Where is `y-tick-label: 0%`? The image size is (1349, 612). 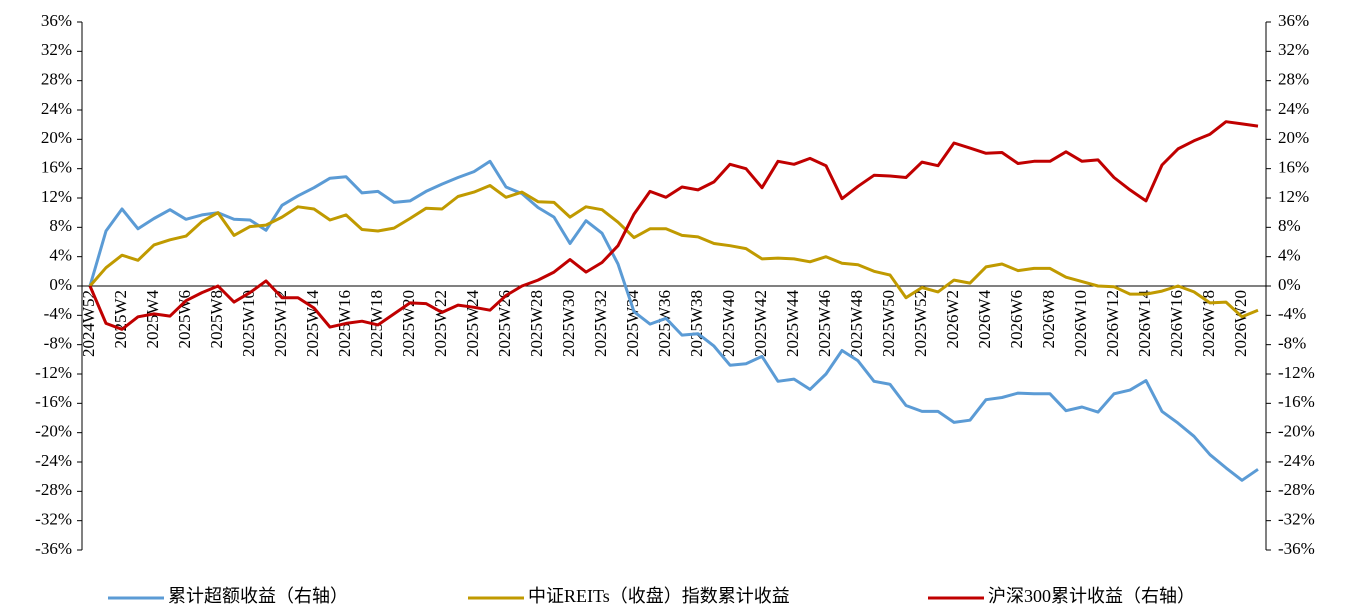
y-tick-label: 0% is located at coordinates (60, 284).